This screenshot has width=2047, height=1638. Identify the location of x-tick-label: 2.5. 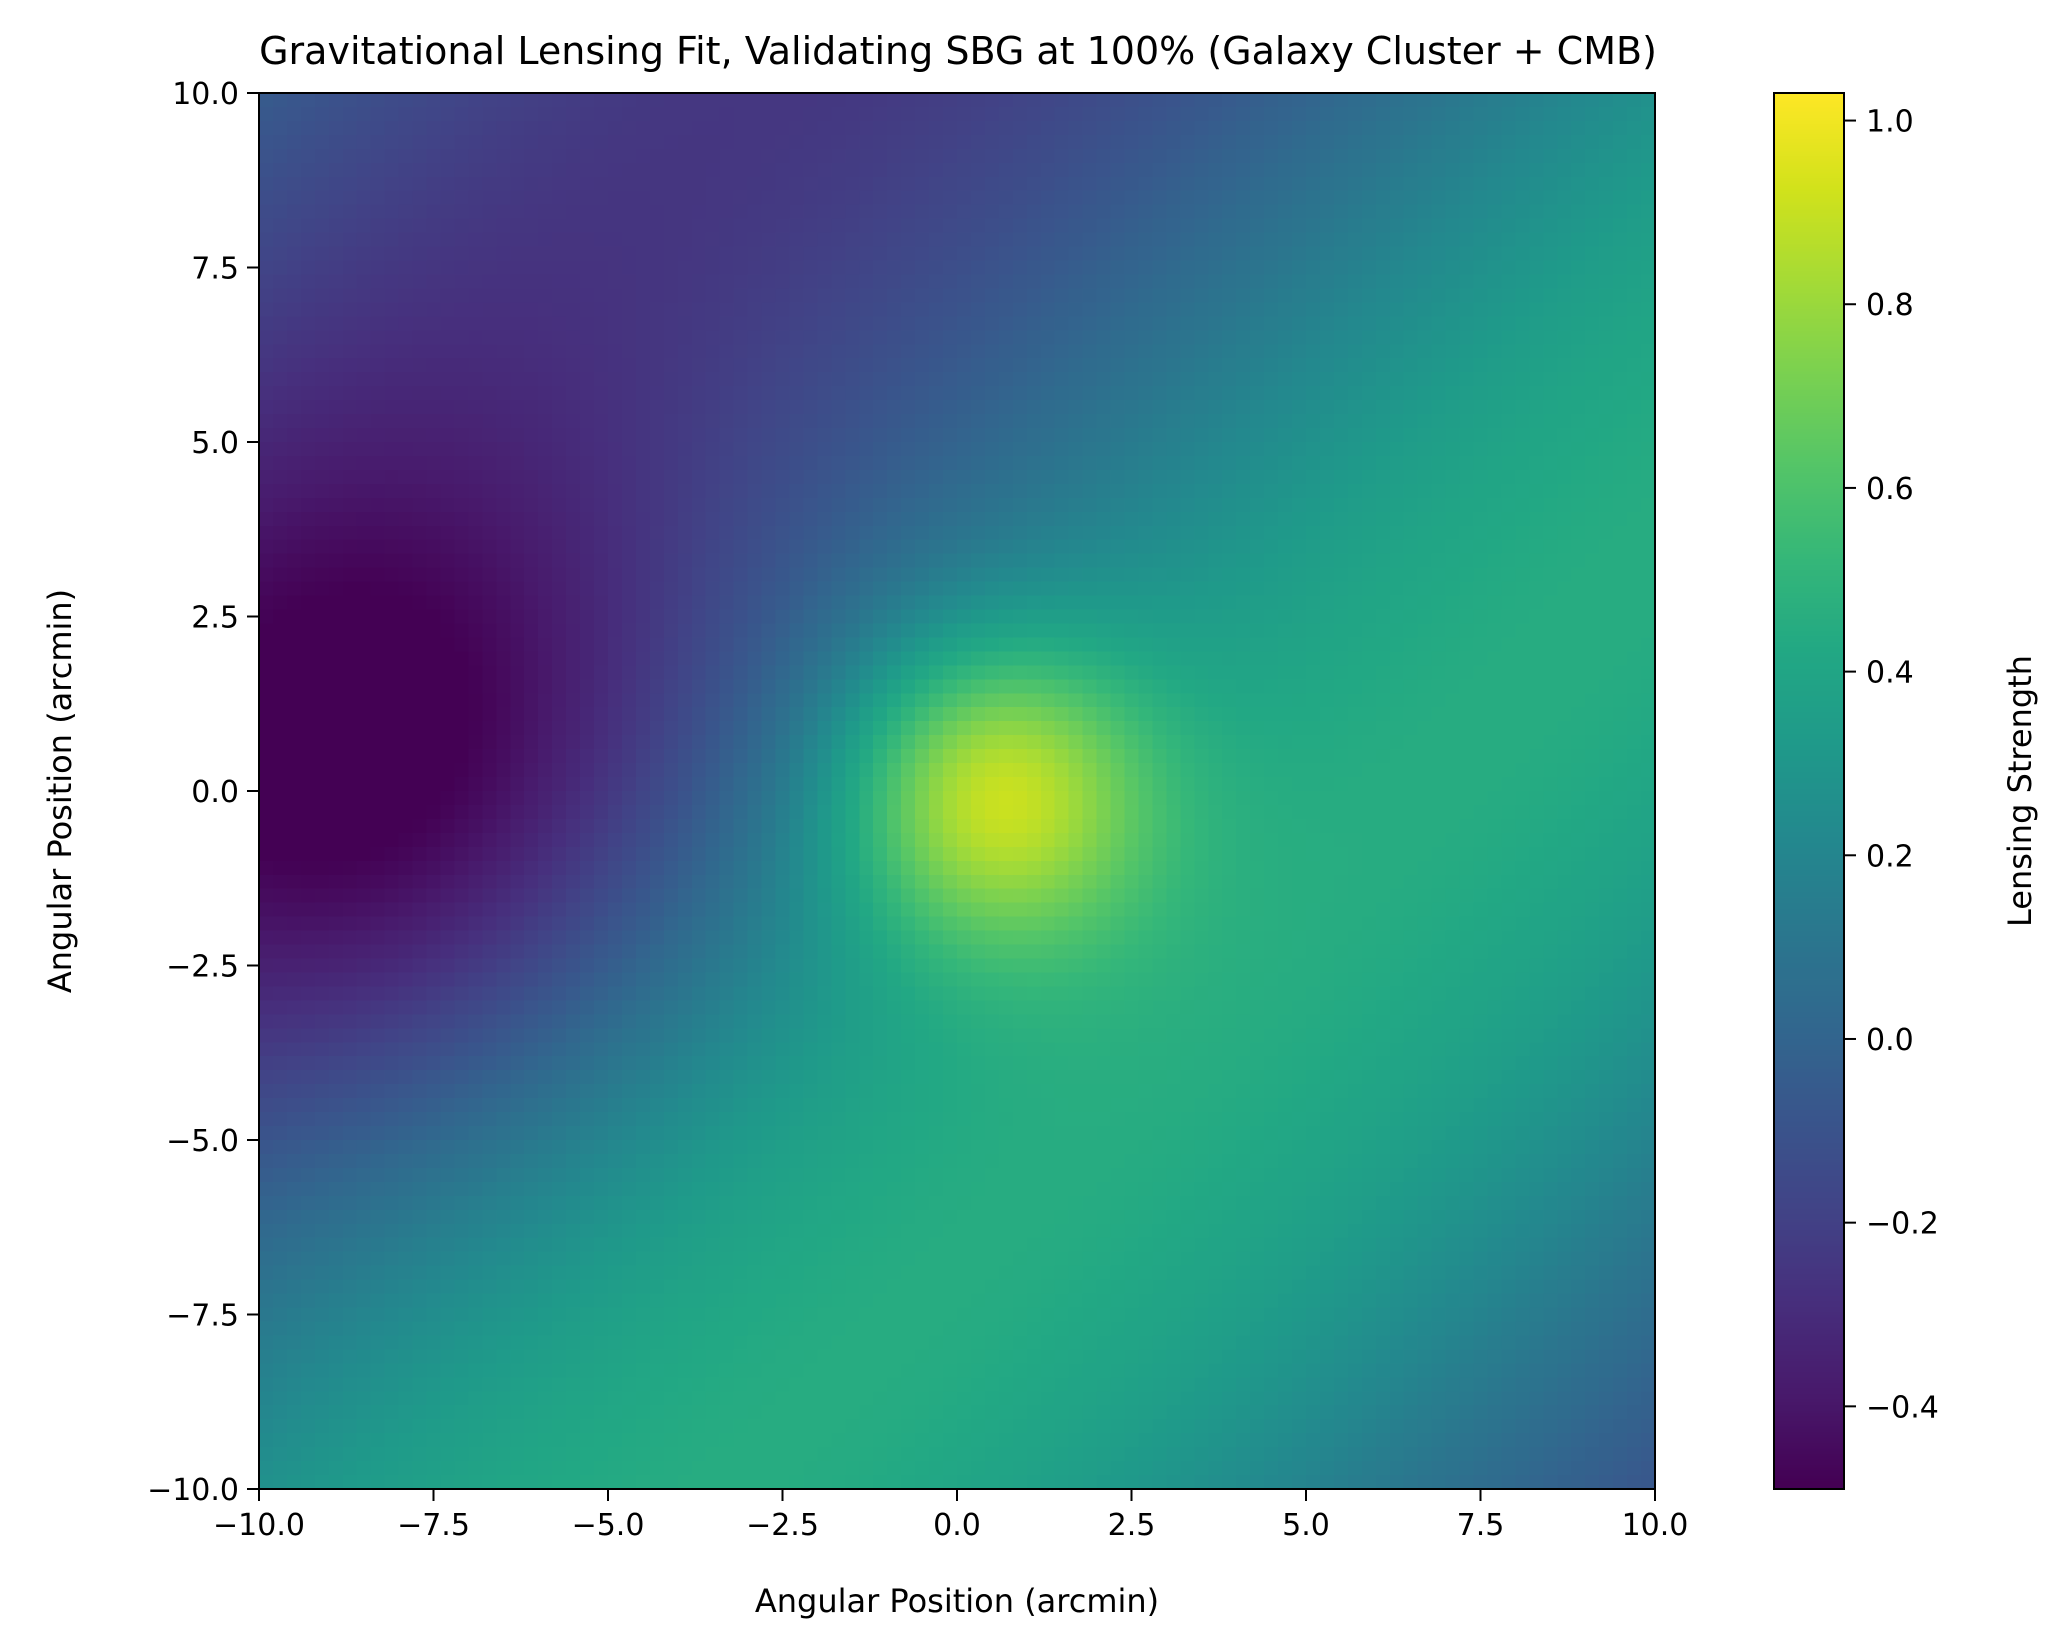
(1132, 1525).